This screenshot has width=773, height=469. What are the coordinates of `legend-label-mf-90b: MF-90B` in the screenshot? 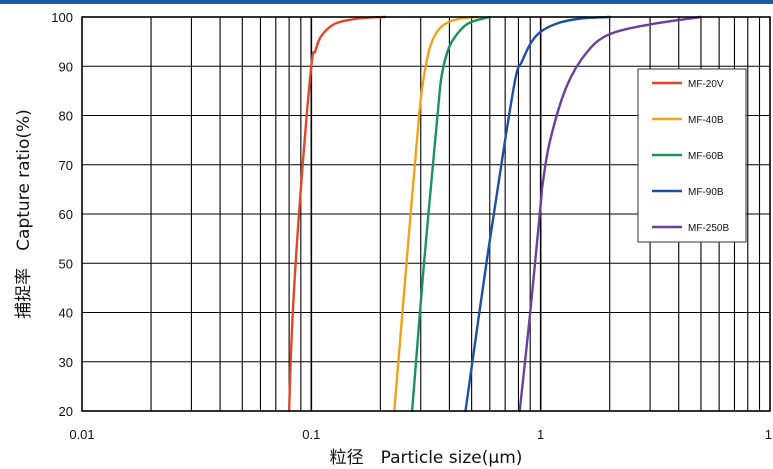 It's located at (706, 192).